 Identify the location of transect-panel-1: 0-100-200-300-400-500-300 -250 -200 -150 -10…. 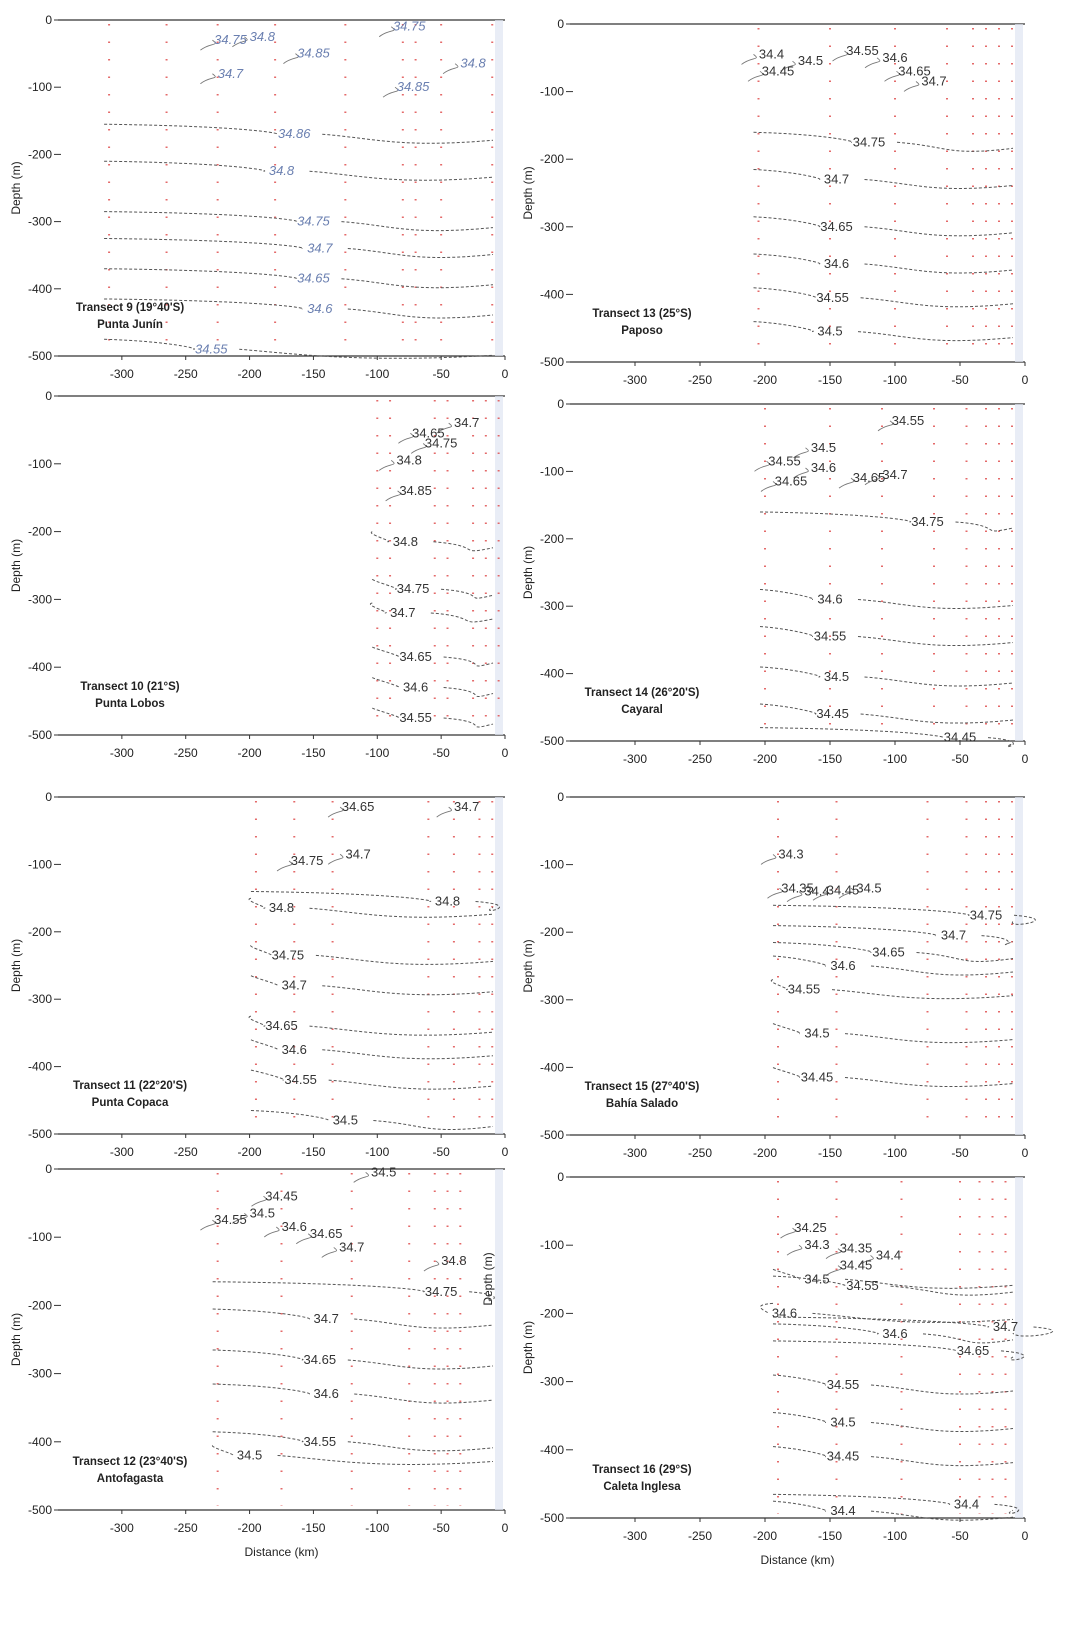
(259, 197).